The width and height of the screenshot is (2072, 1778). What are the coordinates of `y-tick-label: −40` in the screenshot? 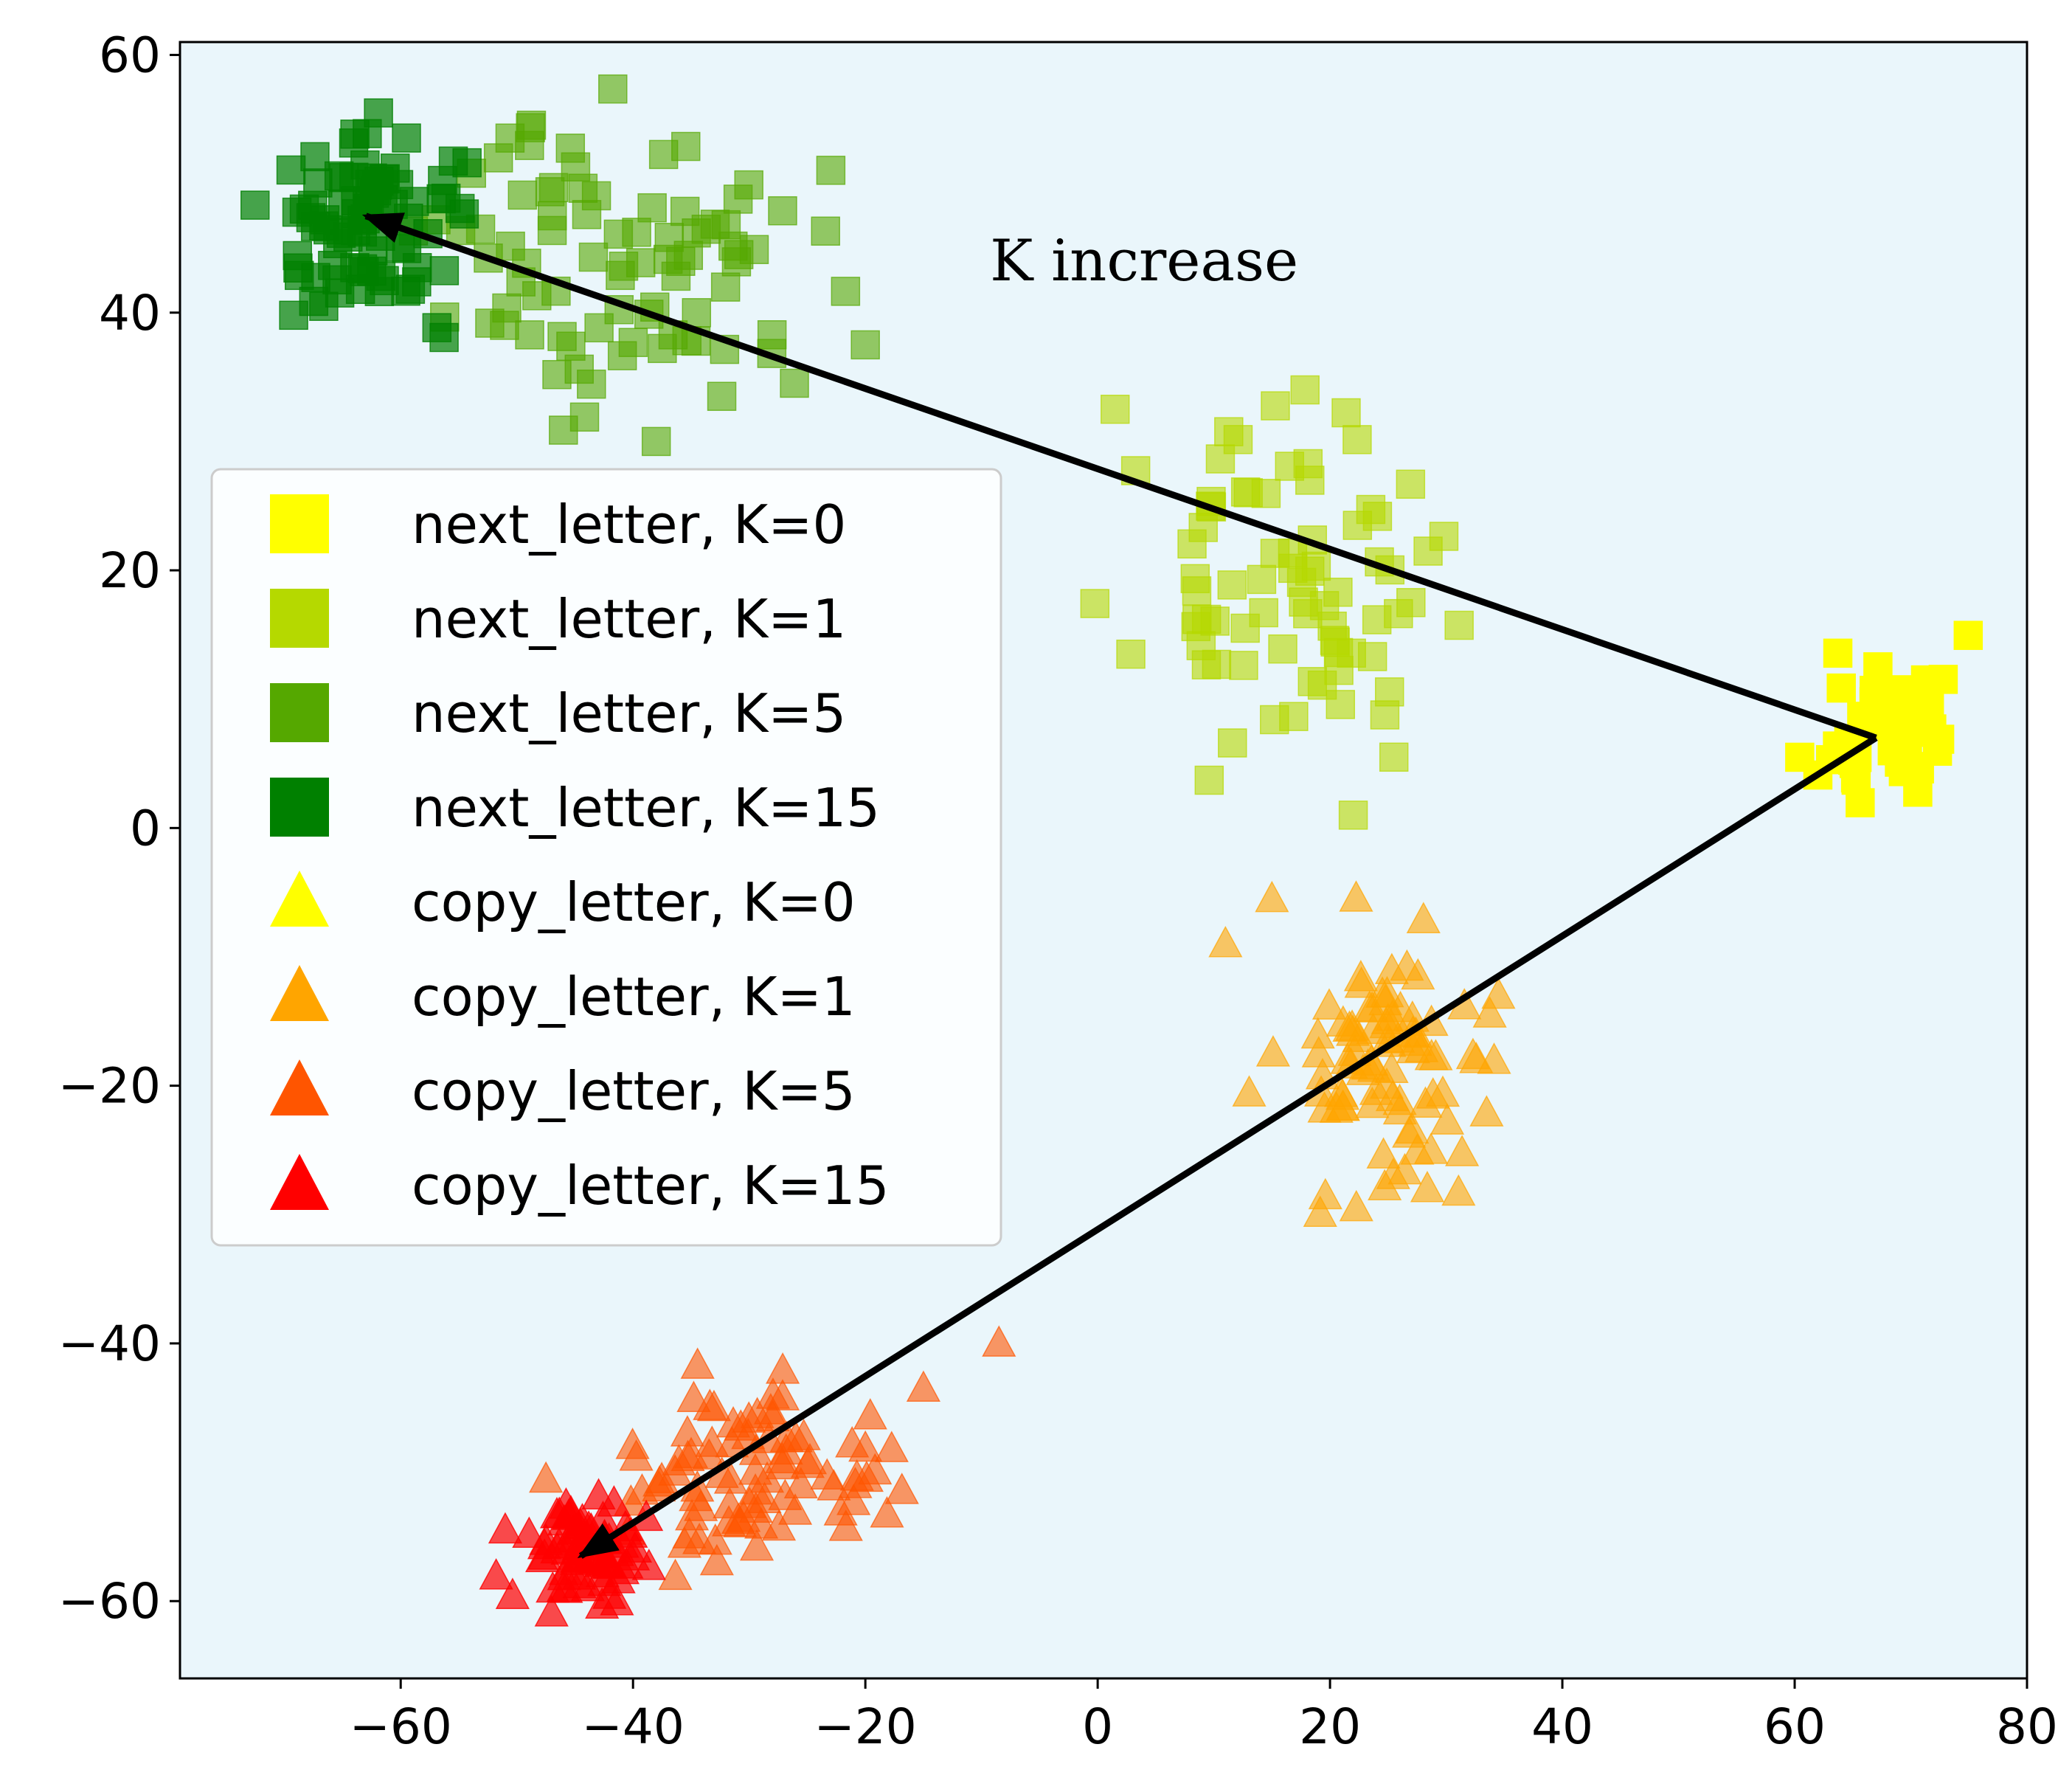 It's located at (109, 1344).